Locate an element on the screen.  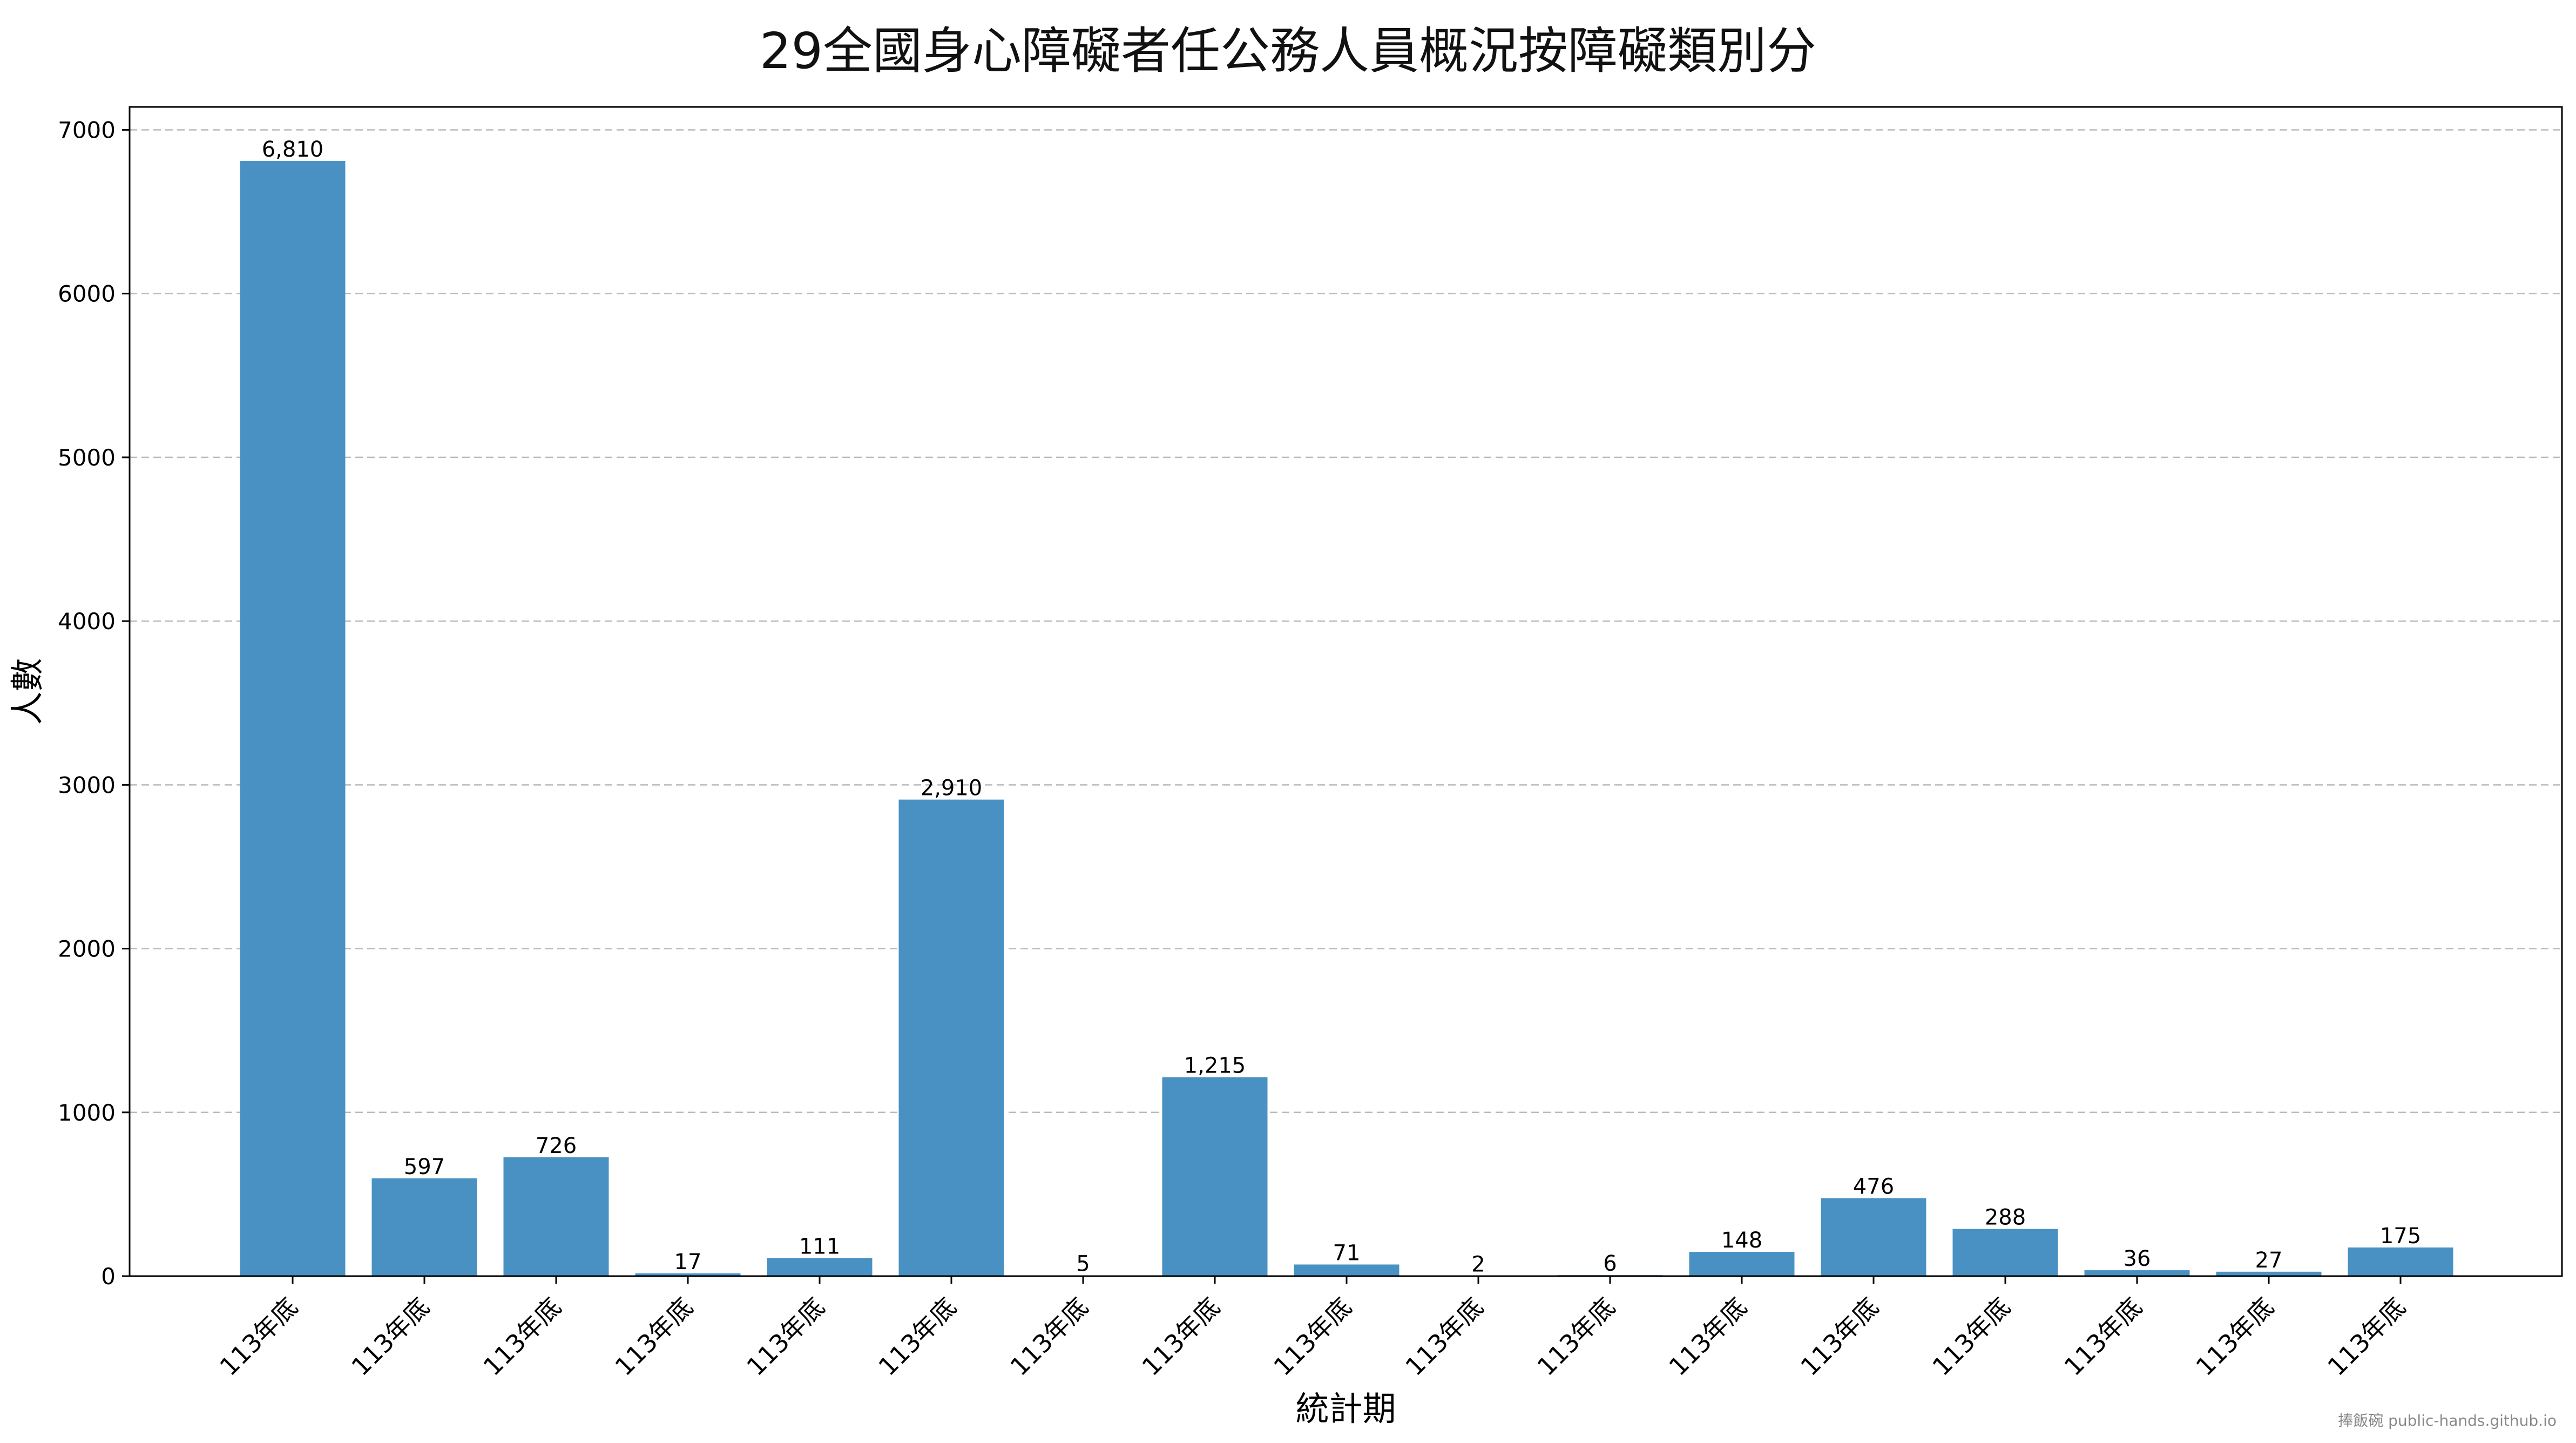
y-tick-label: 6000 is located at coordinates (87, 294).